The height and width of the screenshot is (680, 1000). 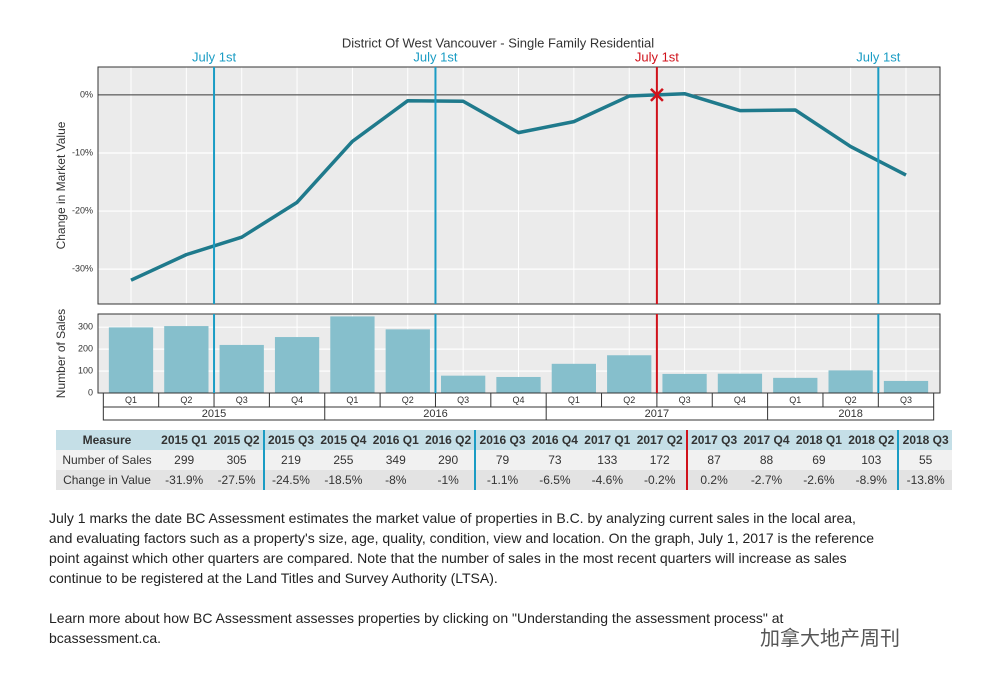 What do you see at coordinates (555, 440) in the screenshot?
I see `header-cell: 2016 Q4` at bounding box center [555, 440].